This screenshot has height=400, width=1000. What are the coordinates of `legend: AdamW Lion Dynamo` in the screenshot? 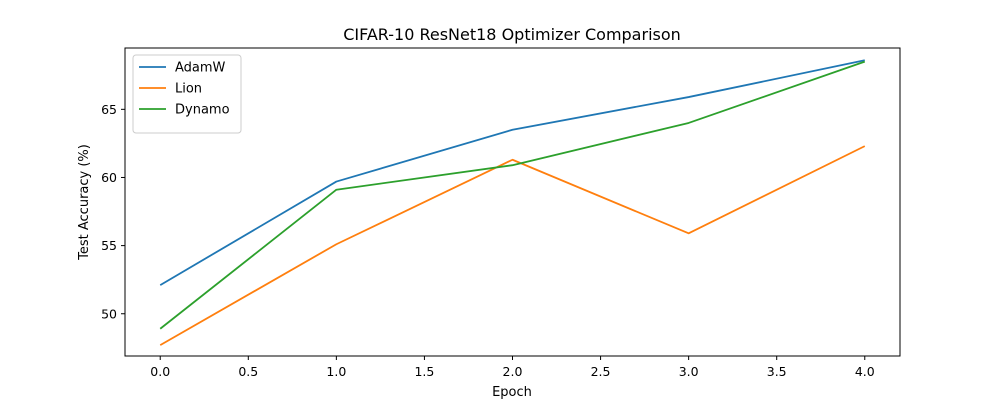 It's located at (187, 94).